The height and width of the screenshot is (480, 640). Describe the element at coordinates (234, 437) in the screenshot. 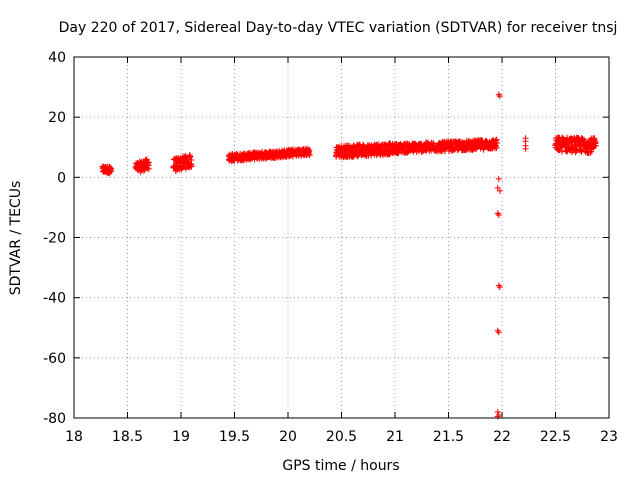

I see `x-tick-label: 19.5` at that location.